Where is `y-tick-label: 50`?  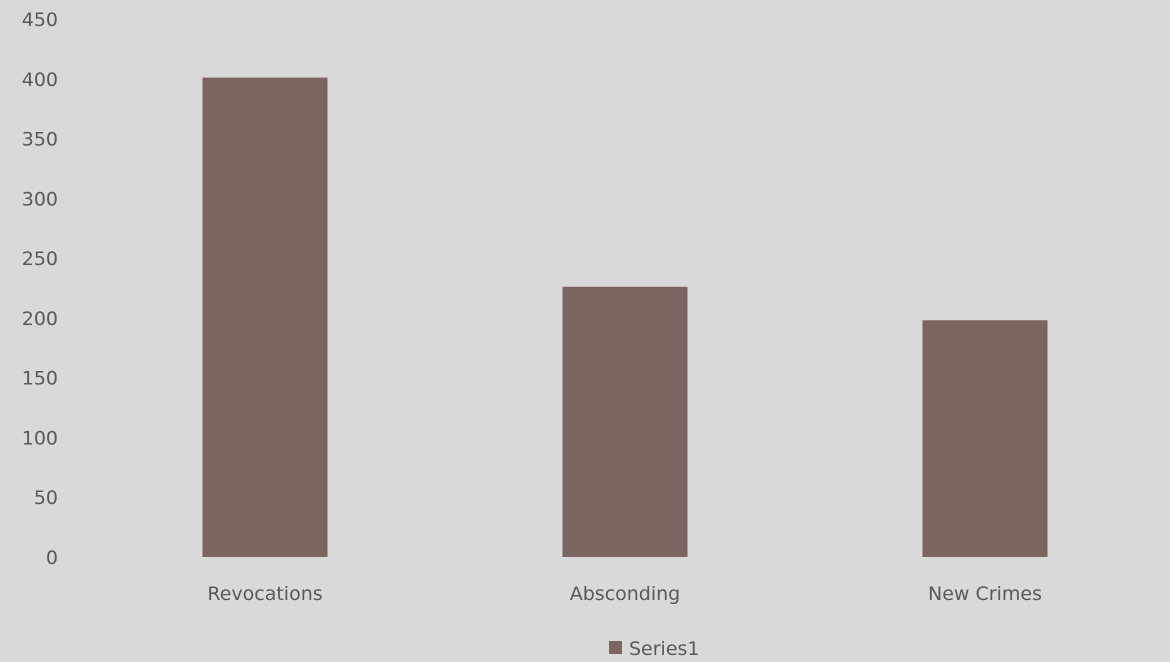
y-tick-label: 50 is located at coordinates (46, 498).